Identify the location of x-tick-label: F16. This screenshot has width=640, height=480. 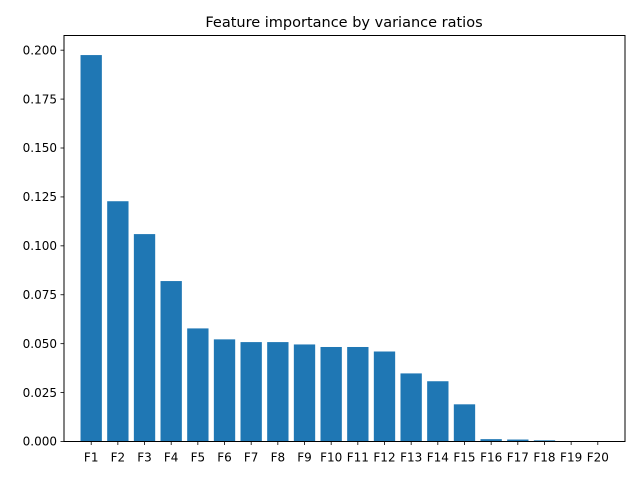
(491, 458).